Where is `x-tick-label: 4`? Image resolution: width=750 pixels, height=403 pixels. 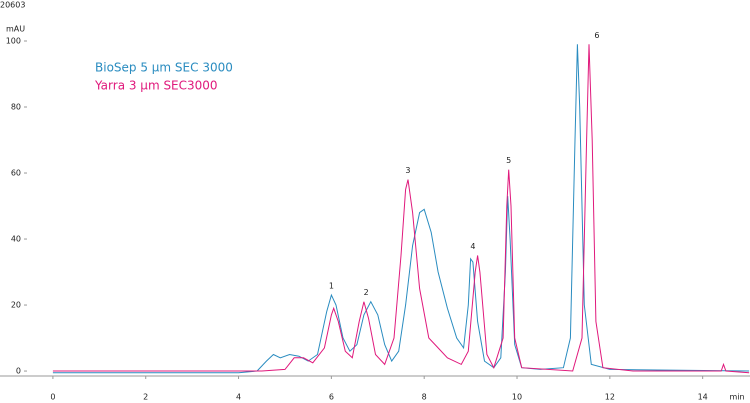
x-tick-label: 4 is located at coordinates (238, 397).